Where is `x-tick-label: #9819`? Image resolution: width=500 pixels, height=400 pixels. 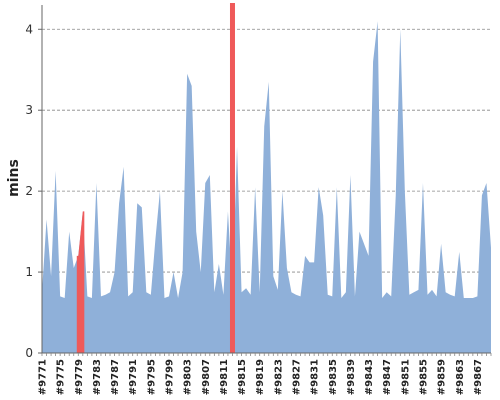
x-tick-label: #9819 is located at coordinates (260, 377).